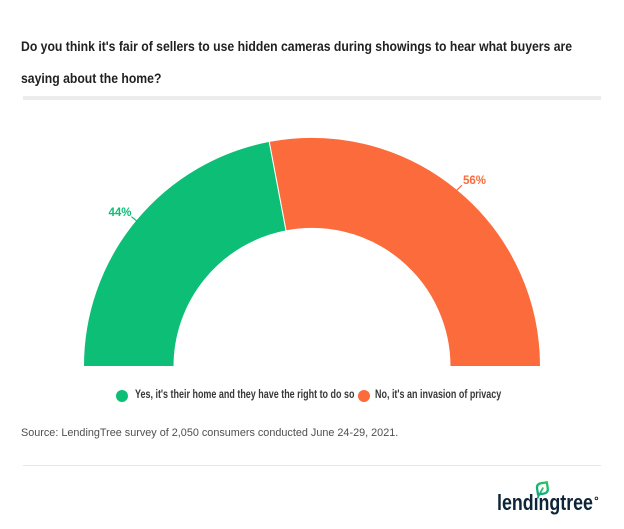 This screenshot has height=529, width=624. What do you see at coordinates (545, 503) in the screenshot?
I see `svg-text: lendıngtree` at bounding box center [545, 503].